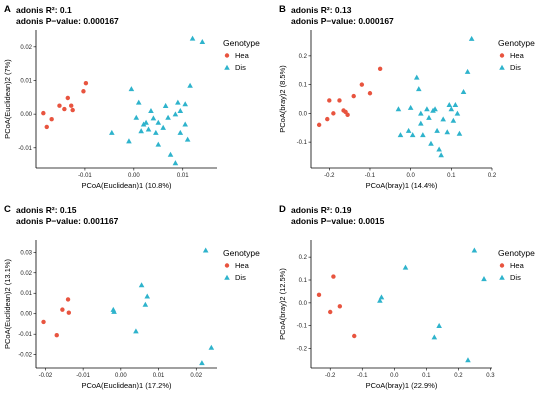  I want to click on x-tick-label: 0.1, so click(426, 376).